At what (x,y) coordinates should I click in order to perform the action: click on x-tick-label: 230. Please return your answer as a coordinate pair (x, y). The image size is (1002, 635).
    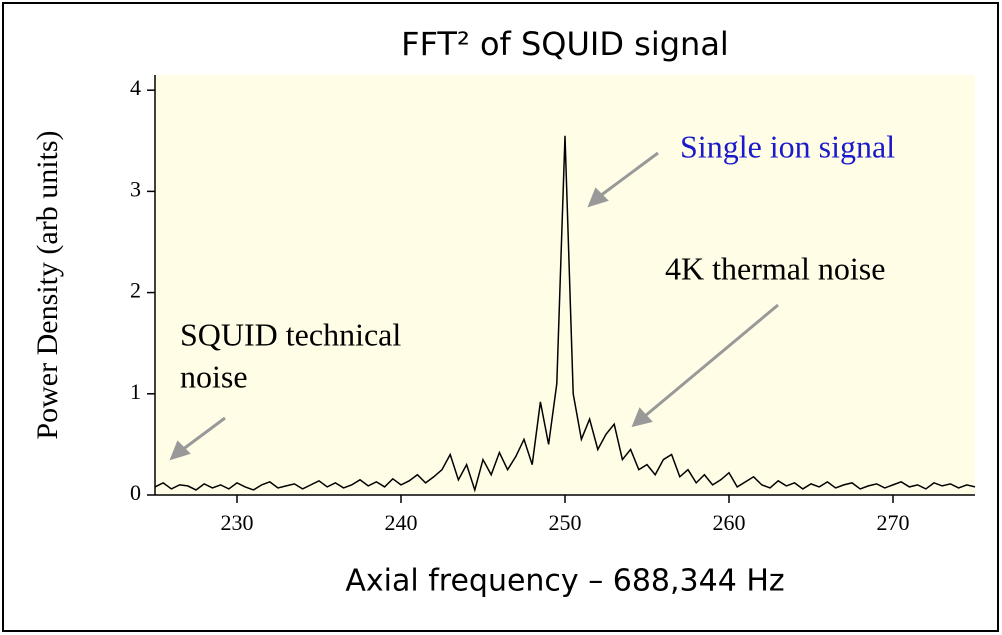
    Looking at the image, I should click on (237, 522).